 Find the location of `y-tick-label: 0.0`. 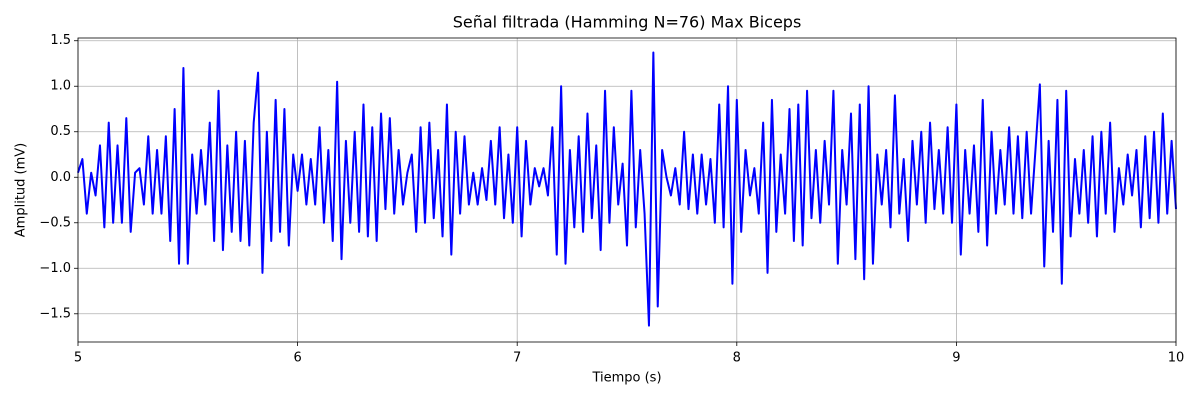

y-tick-label: 0.0 is located at coordinates (60, 177).